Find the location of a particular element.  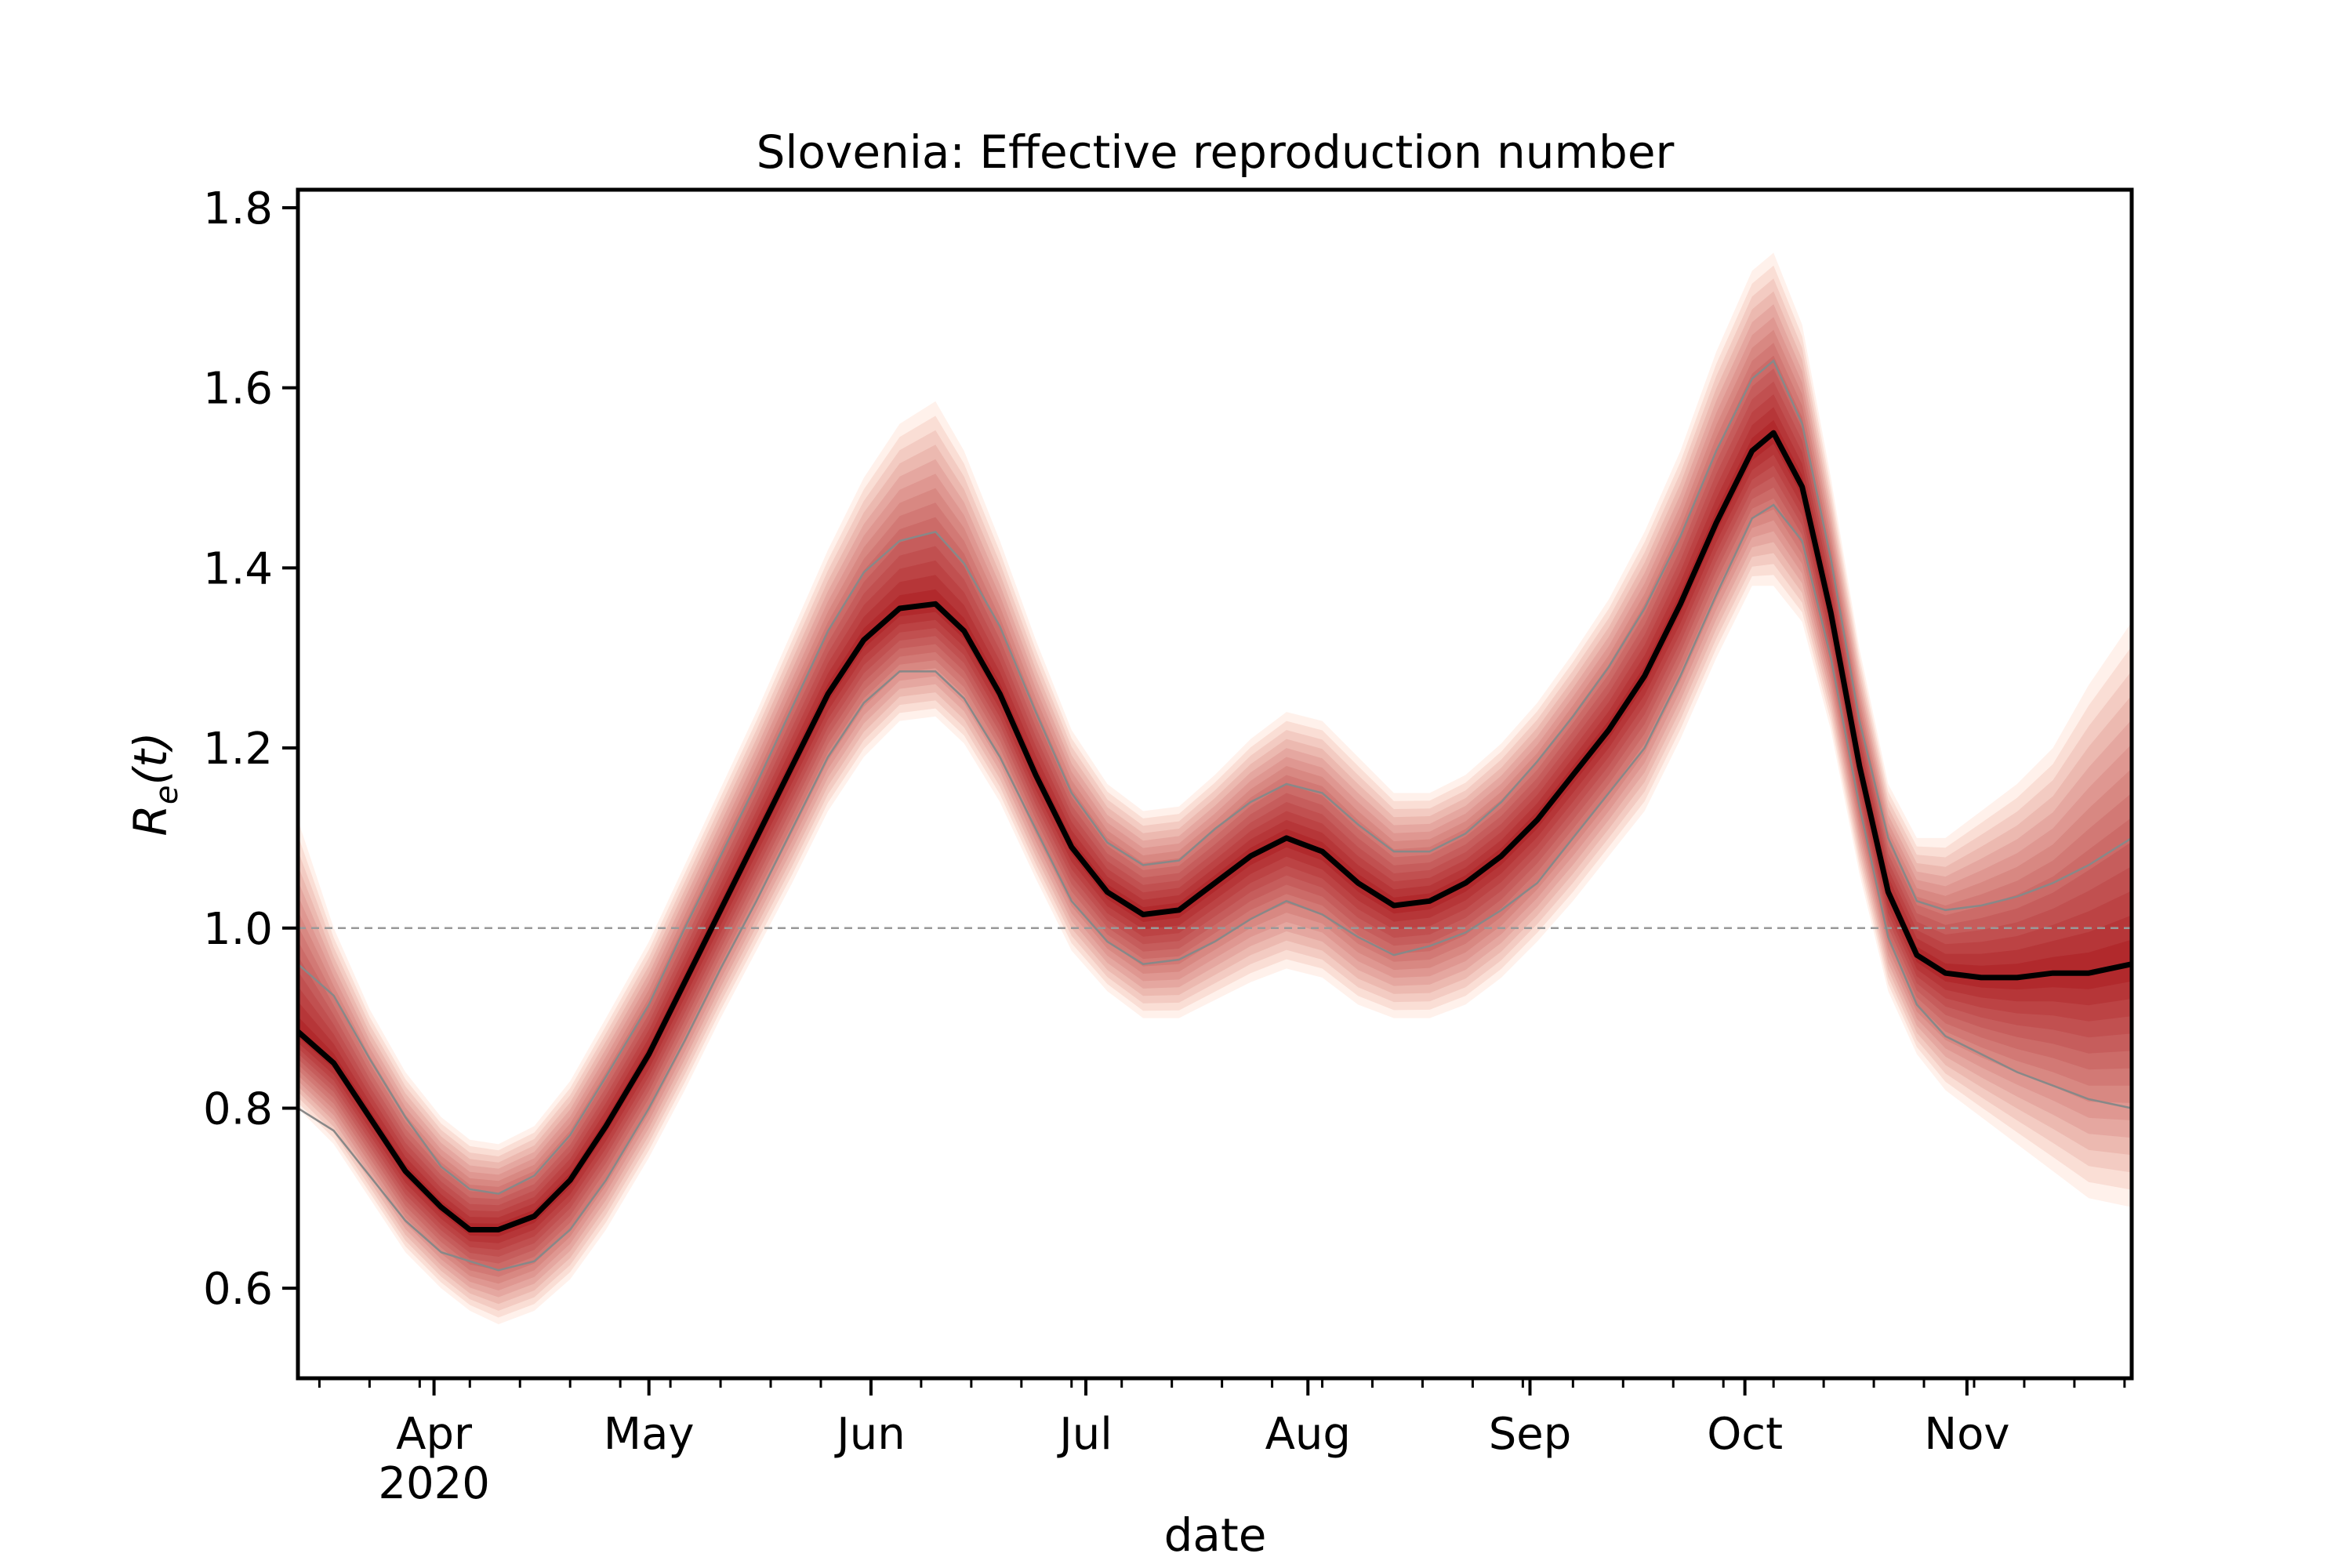

y-axis-label: Re(t) is located at coordinates (154, 784).